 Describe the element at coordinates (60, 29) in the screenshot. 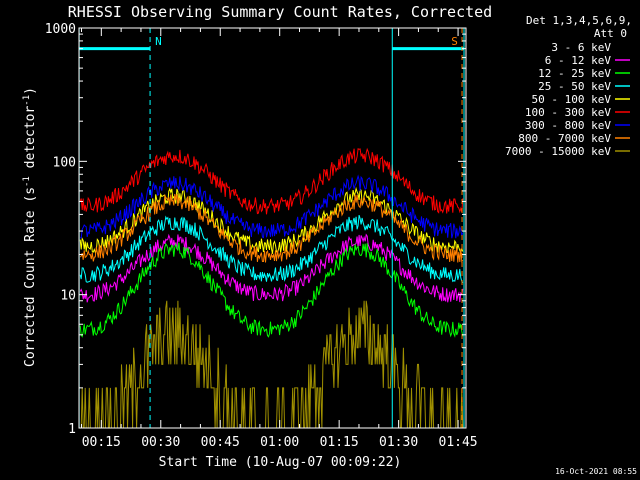

I see `y-tick-label: 1000` at that location.